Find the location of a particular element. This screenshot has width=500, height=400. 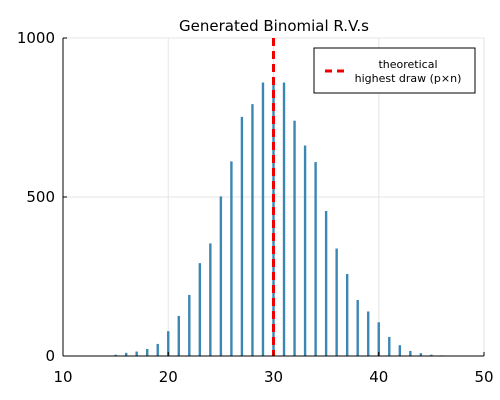

y-tick-label: 500 is located at coordinates (40, 197).